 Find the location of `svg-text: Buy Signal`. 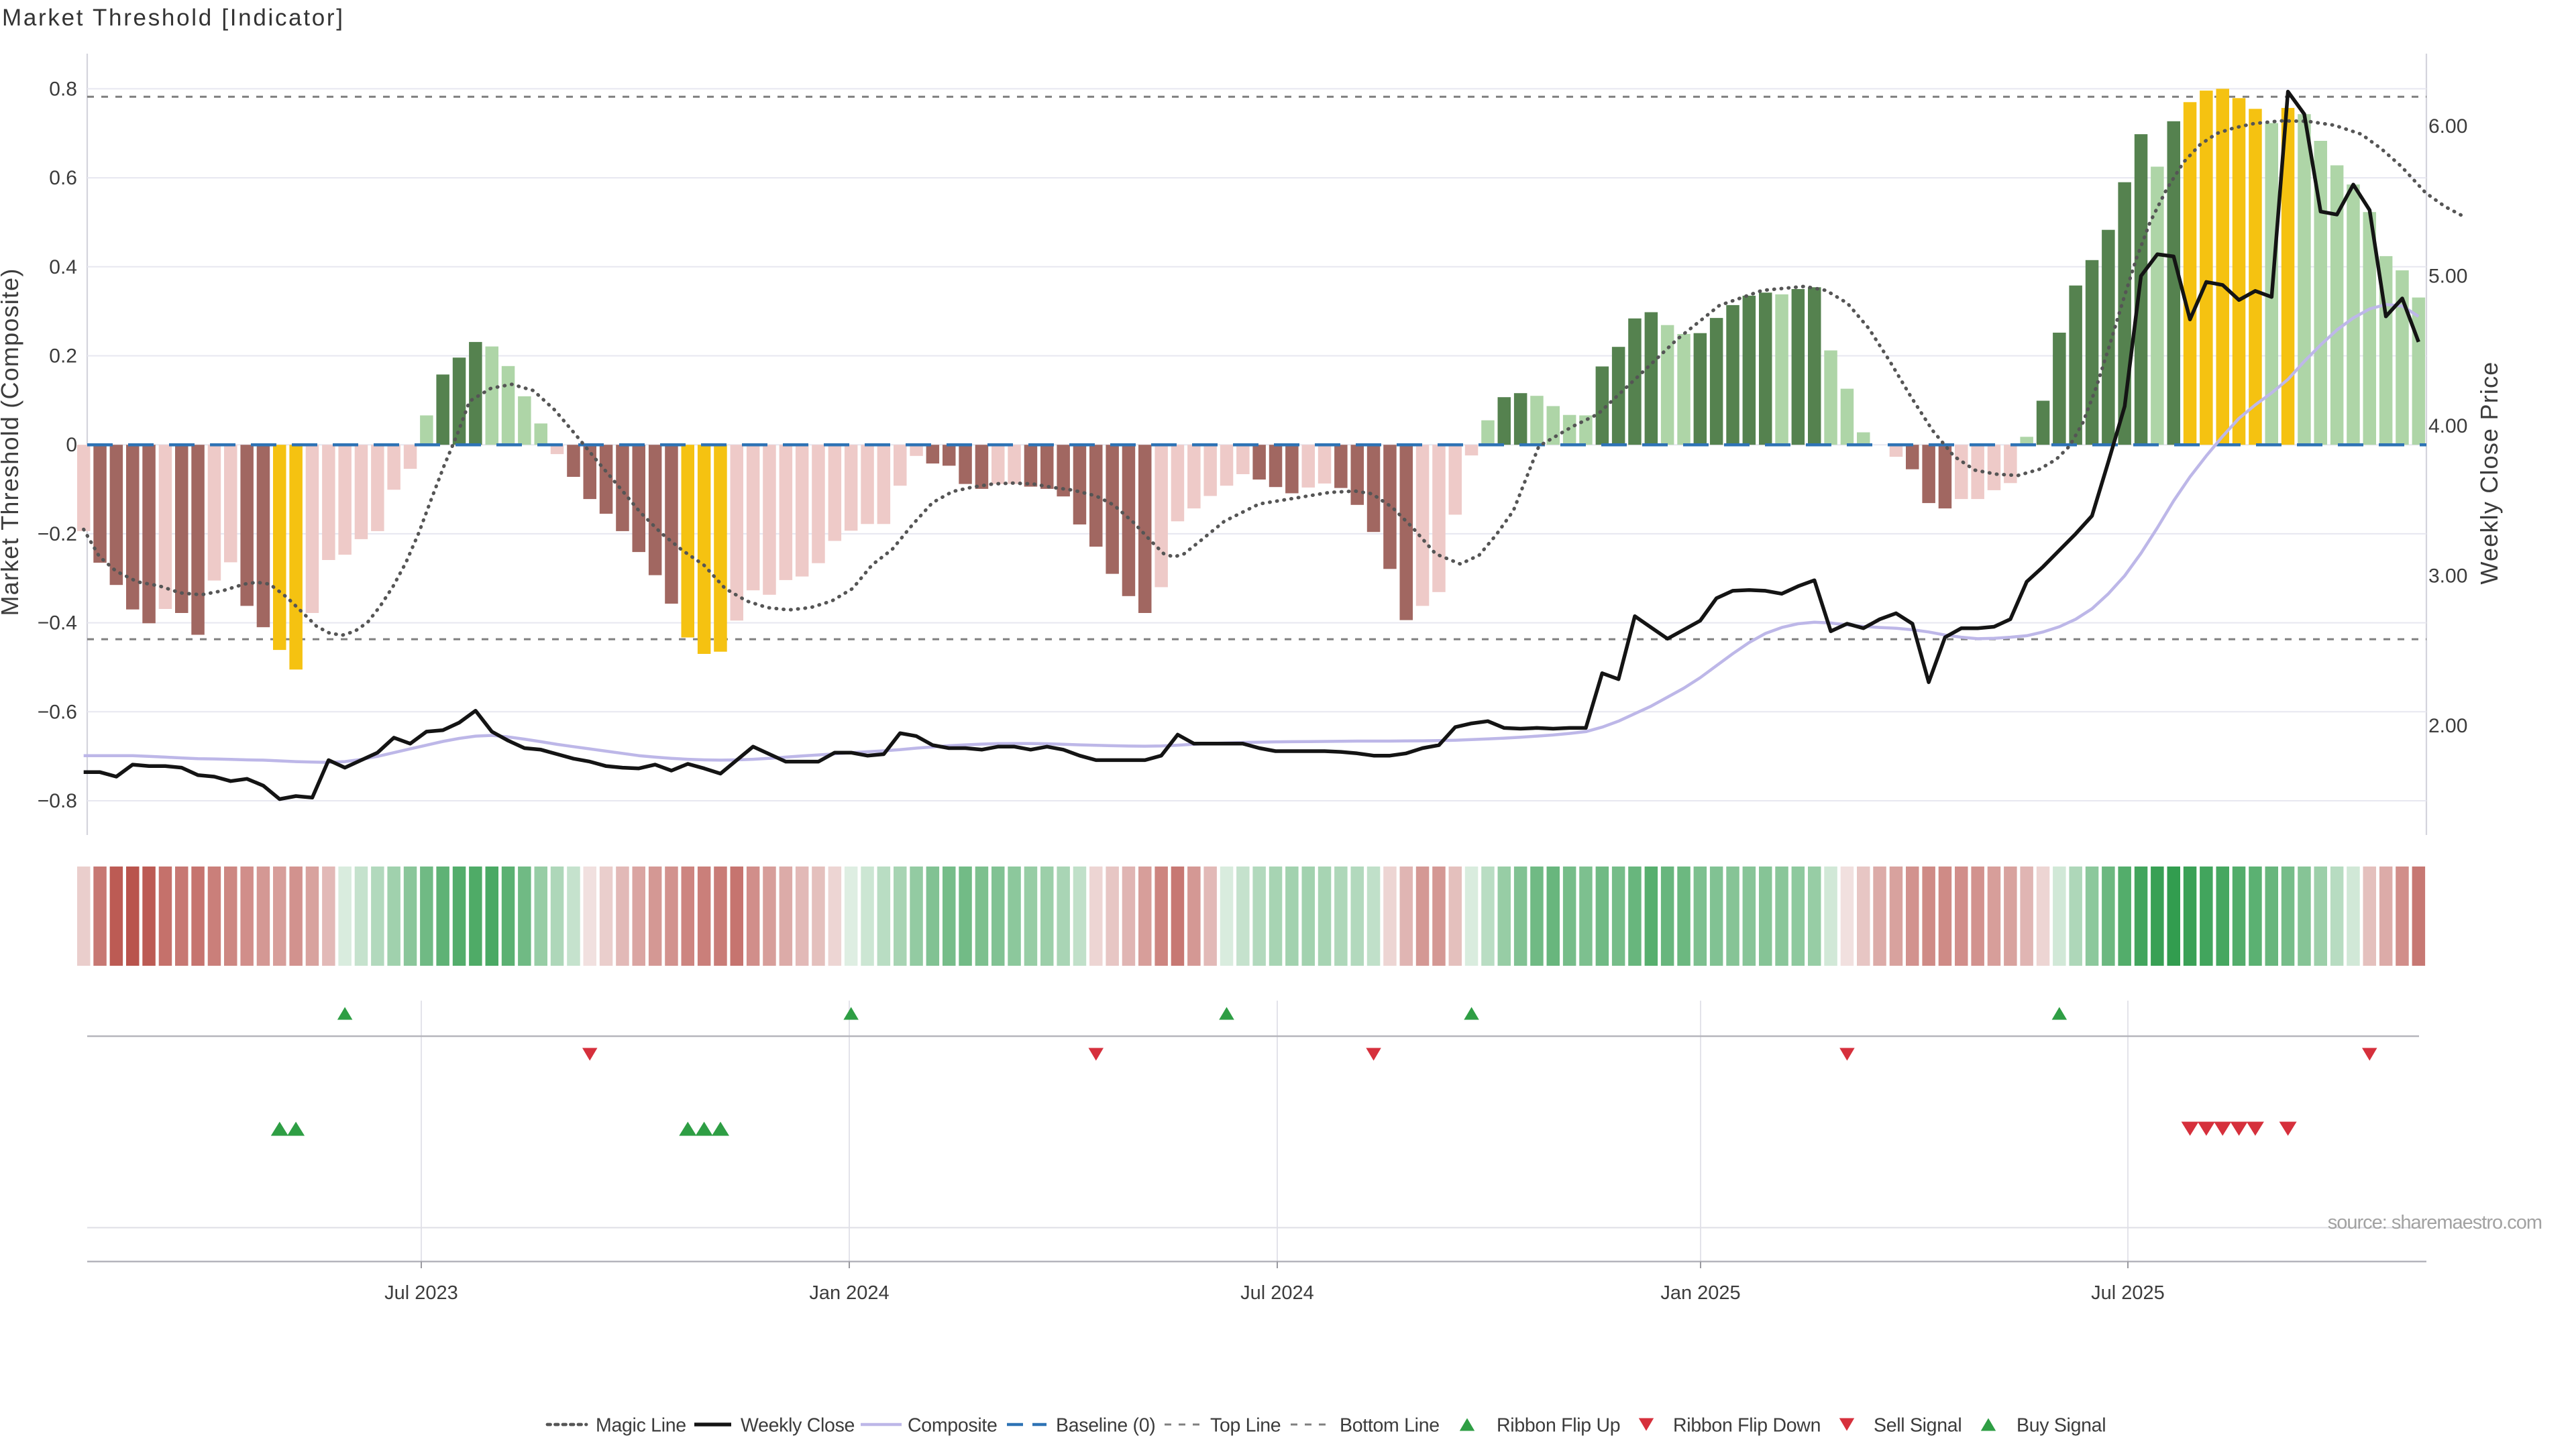

svg-text: Buy Signal is located at coordinates (2061, 1426).